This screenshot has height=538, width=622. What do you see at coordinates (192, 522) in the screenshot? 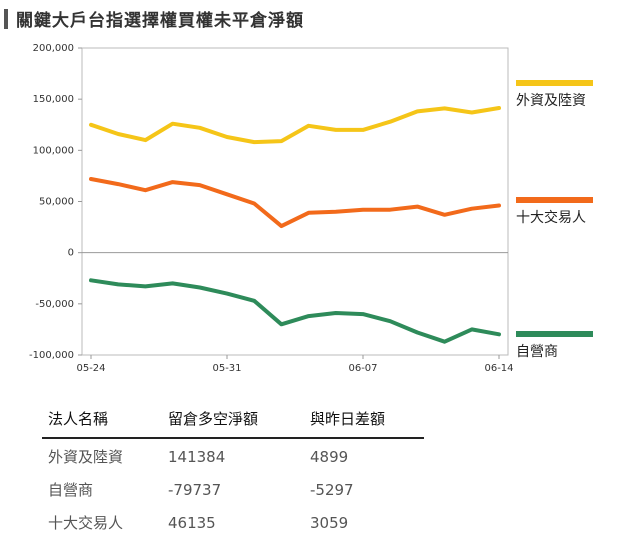
I see `cell-net-position: 46135` at bounding box center [192, 522].